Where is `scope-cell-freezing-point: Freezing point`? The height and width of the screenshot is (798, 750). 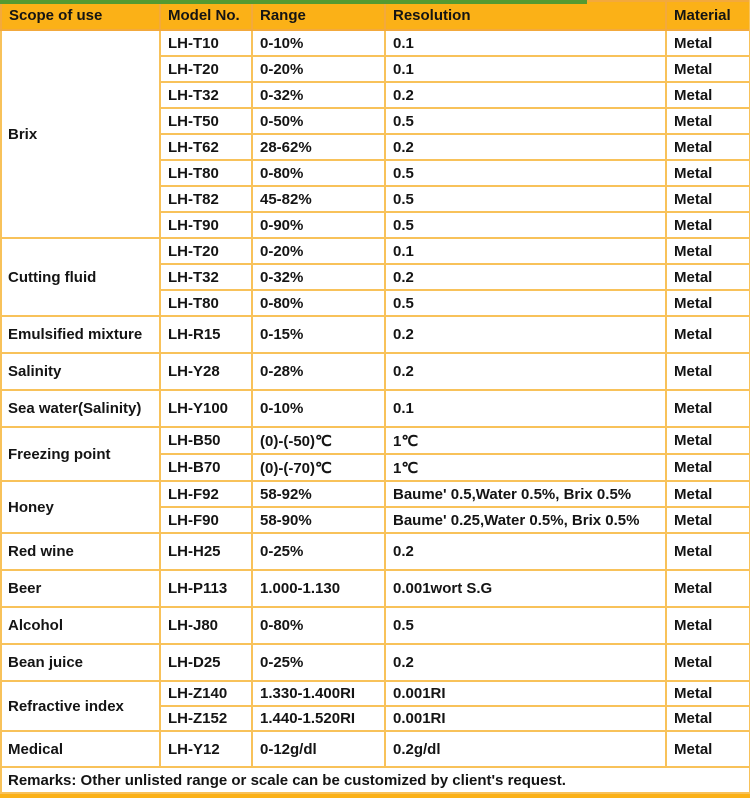
scope-cell-freezing-point: Freezing point is located at coordinates (80, 454).